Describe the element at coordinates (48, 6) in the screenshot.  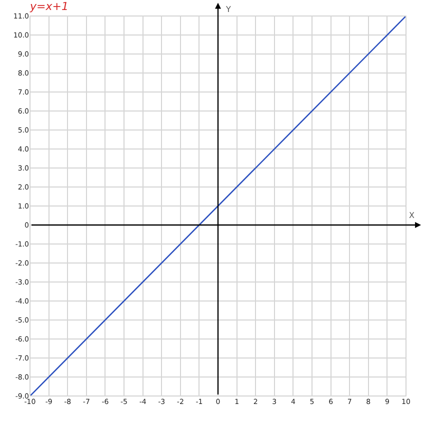
I see `chart-title: y=x+1` at that location.